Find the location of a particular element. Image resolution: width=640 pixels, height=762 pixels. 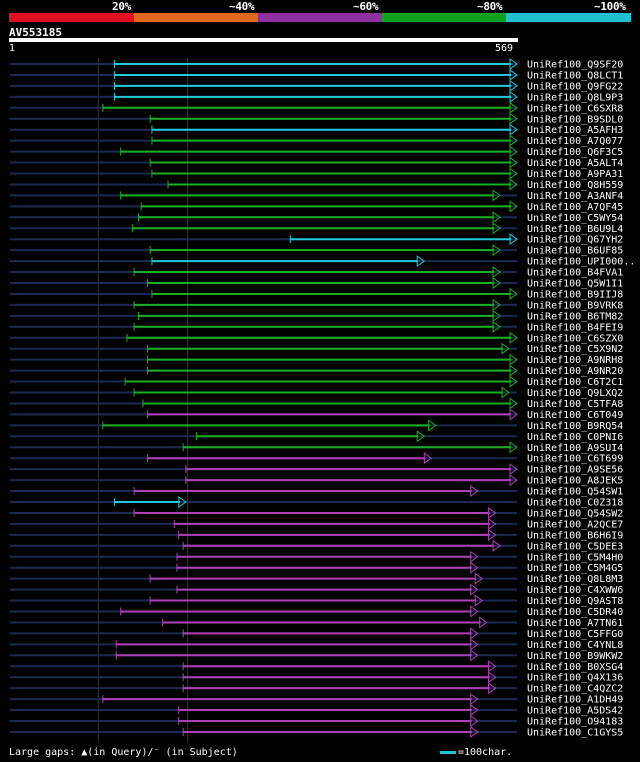

hit-label: UniRef100_A7Q077 is located at coordinates (575, 141).